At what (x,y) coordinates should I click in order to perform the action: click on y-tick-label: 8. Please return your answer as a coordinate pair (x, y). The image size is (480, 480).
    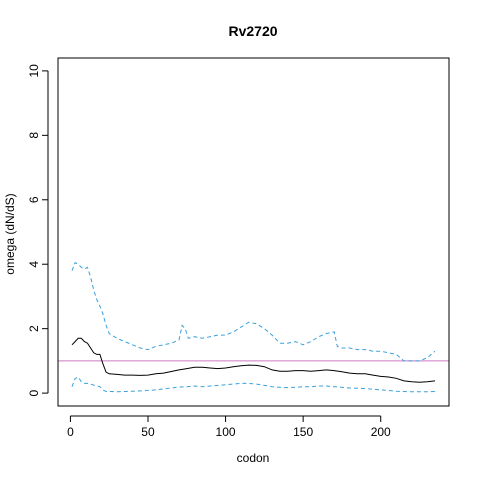
    Looking at the image, I should click on (34, 135).